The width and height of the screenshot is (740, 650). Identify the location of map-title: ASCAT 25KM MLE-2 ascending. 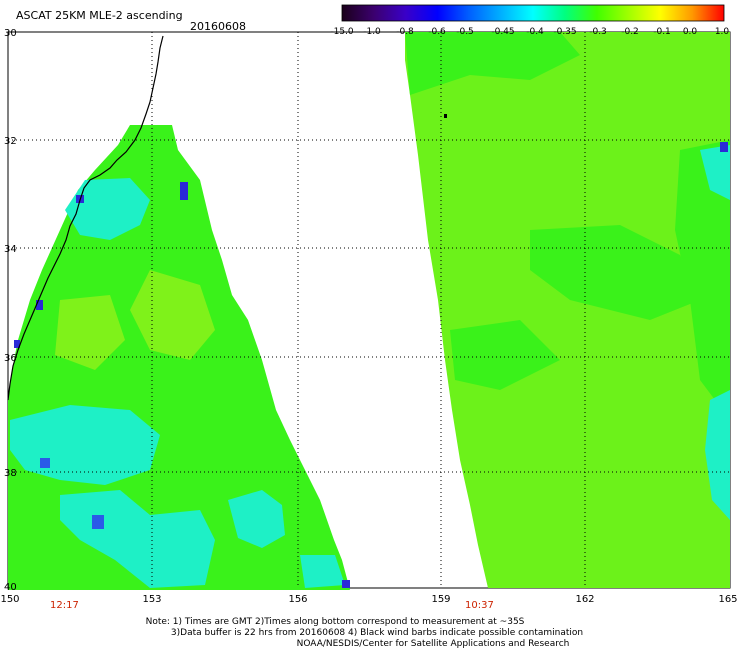
(99, 15).